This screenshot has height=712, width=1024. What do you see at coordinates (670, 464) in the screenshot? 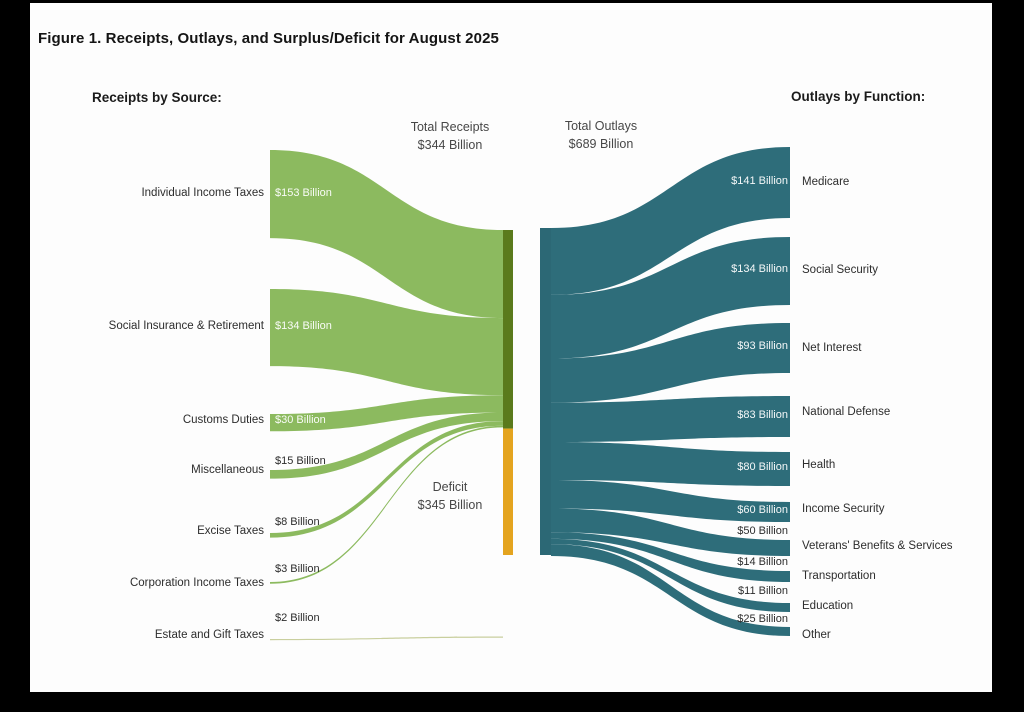
I see `flow-health` at bounding box center [670, 464].